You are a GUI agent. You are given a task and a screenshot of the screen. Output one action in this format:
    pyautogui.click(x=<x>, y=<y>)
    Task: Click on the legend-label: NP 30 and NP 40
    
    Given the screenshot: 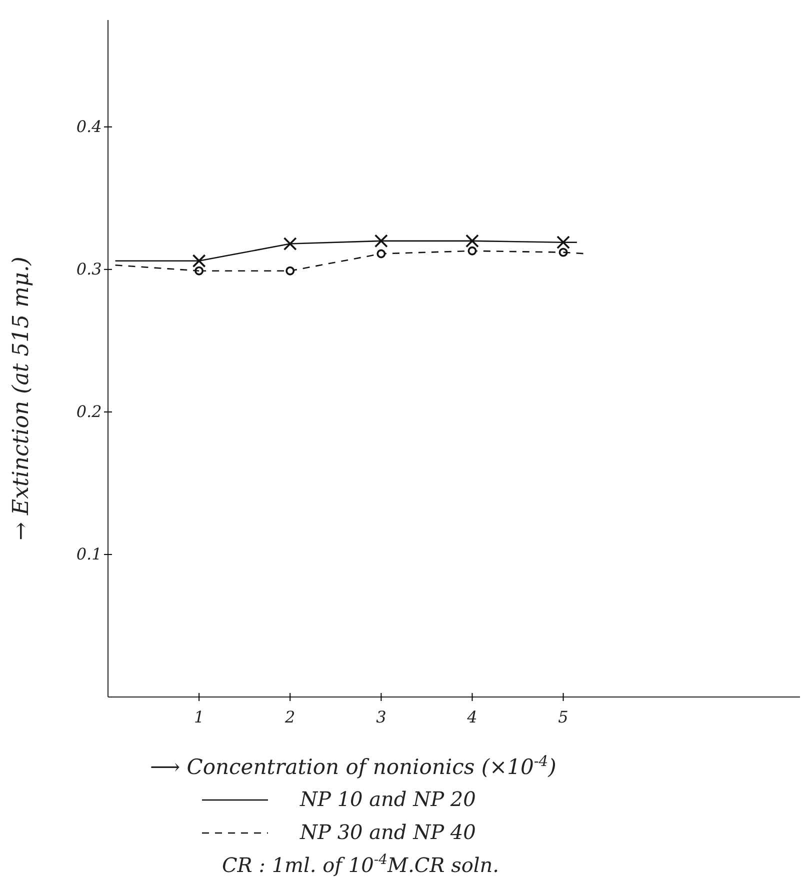 What is the action you would take?
    pyautogui.click(x=387, y=832)
    